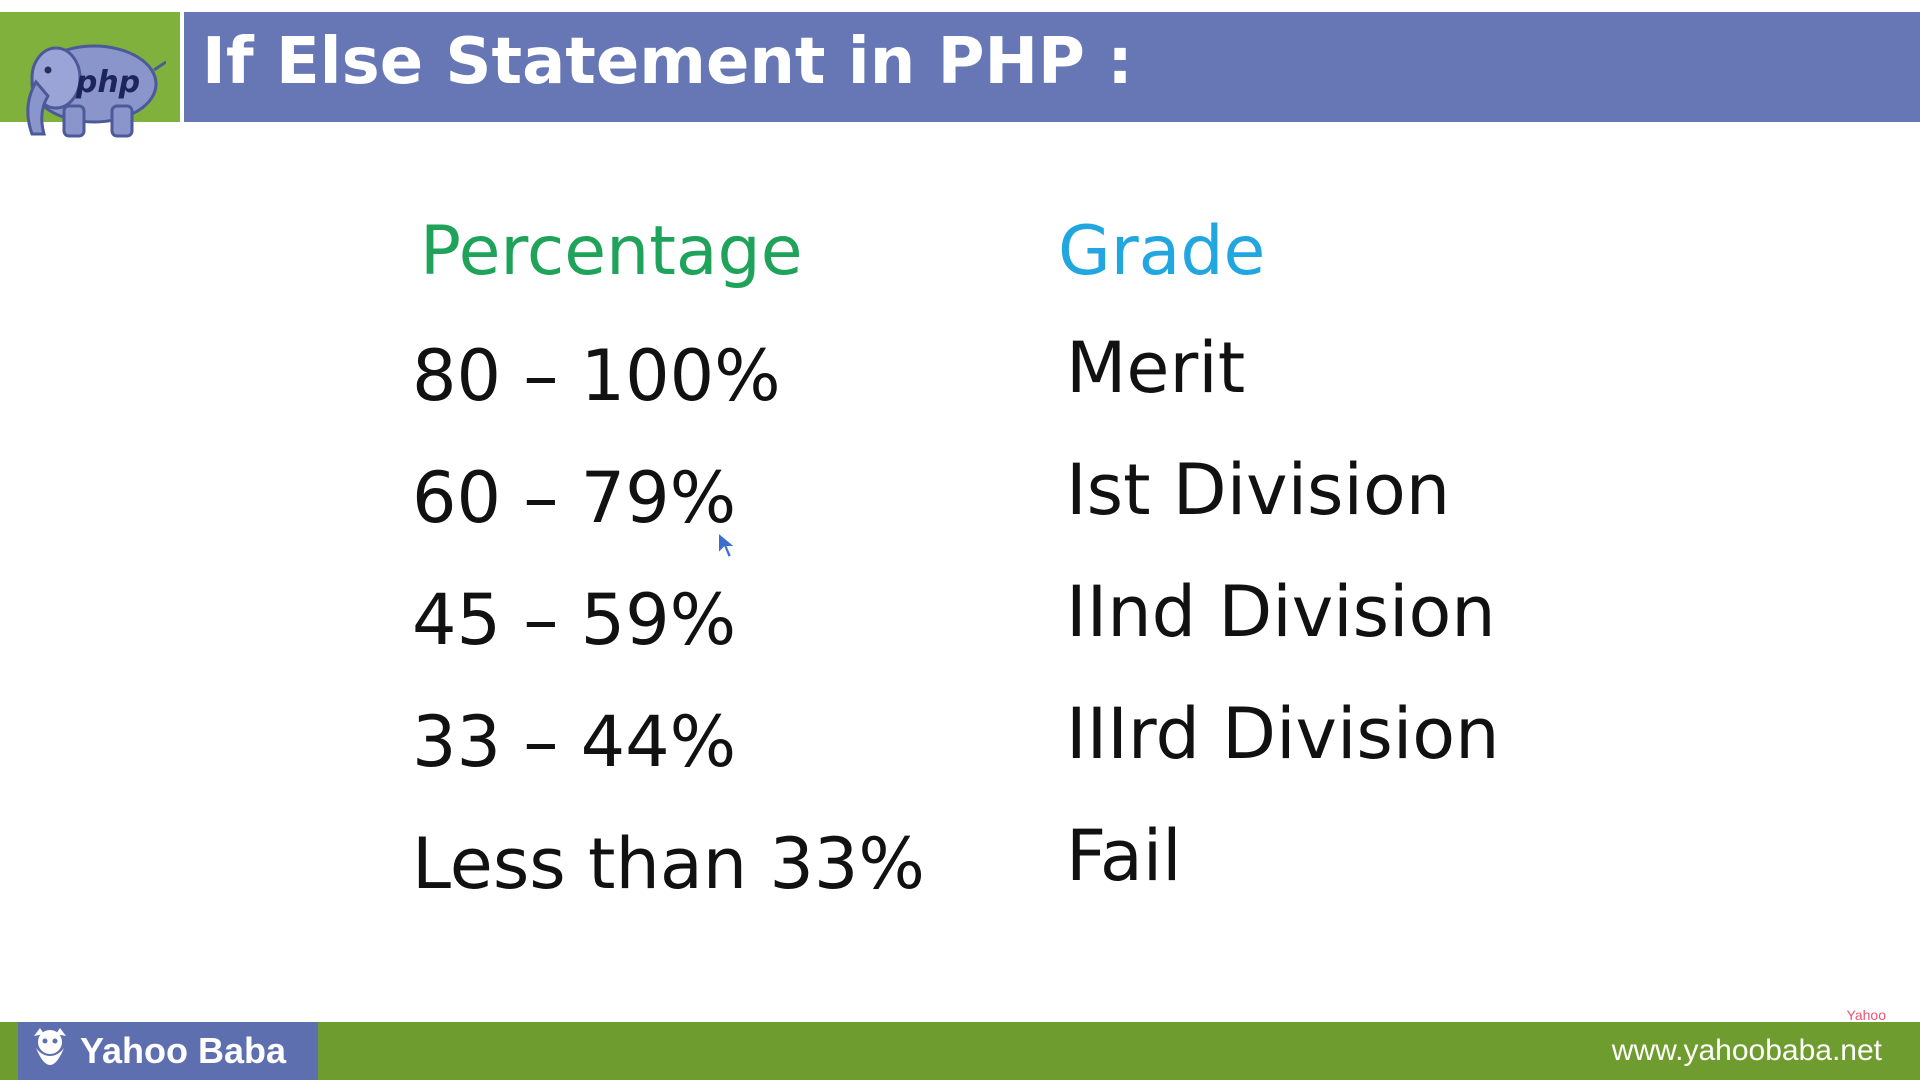  I want to click on grade-cell: IIIrd Division, so click(1283, 734).